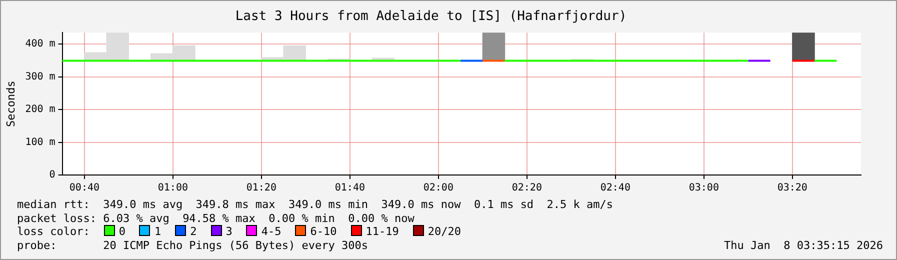 Image resolution: width=897 pixels, height=260 pixels. Describe the element at coordinates (431, 16) in the screenshot. I see `chart-title: Last 3 Hours from Adelaide to [IS] (Hafnarfjordur)` at that location.